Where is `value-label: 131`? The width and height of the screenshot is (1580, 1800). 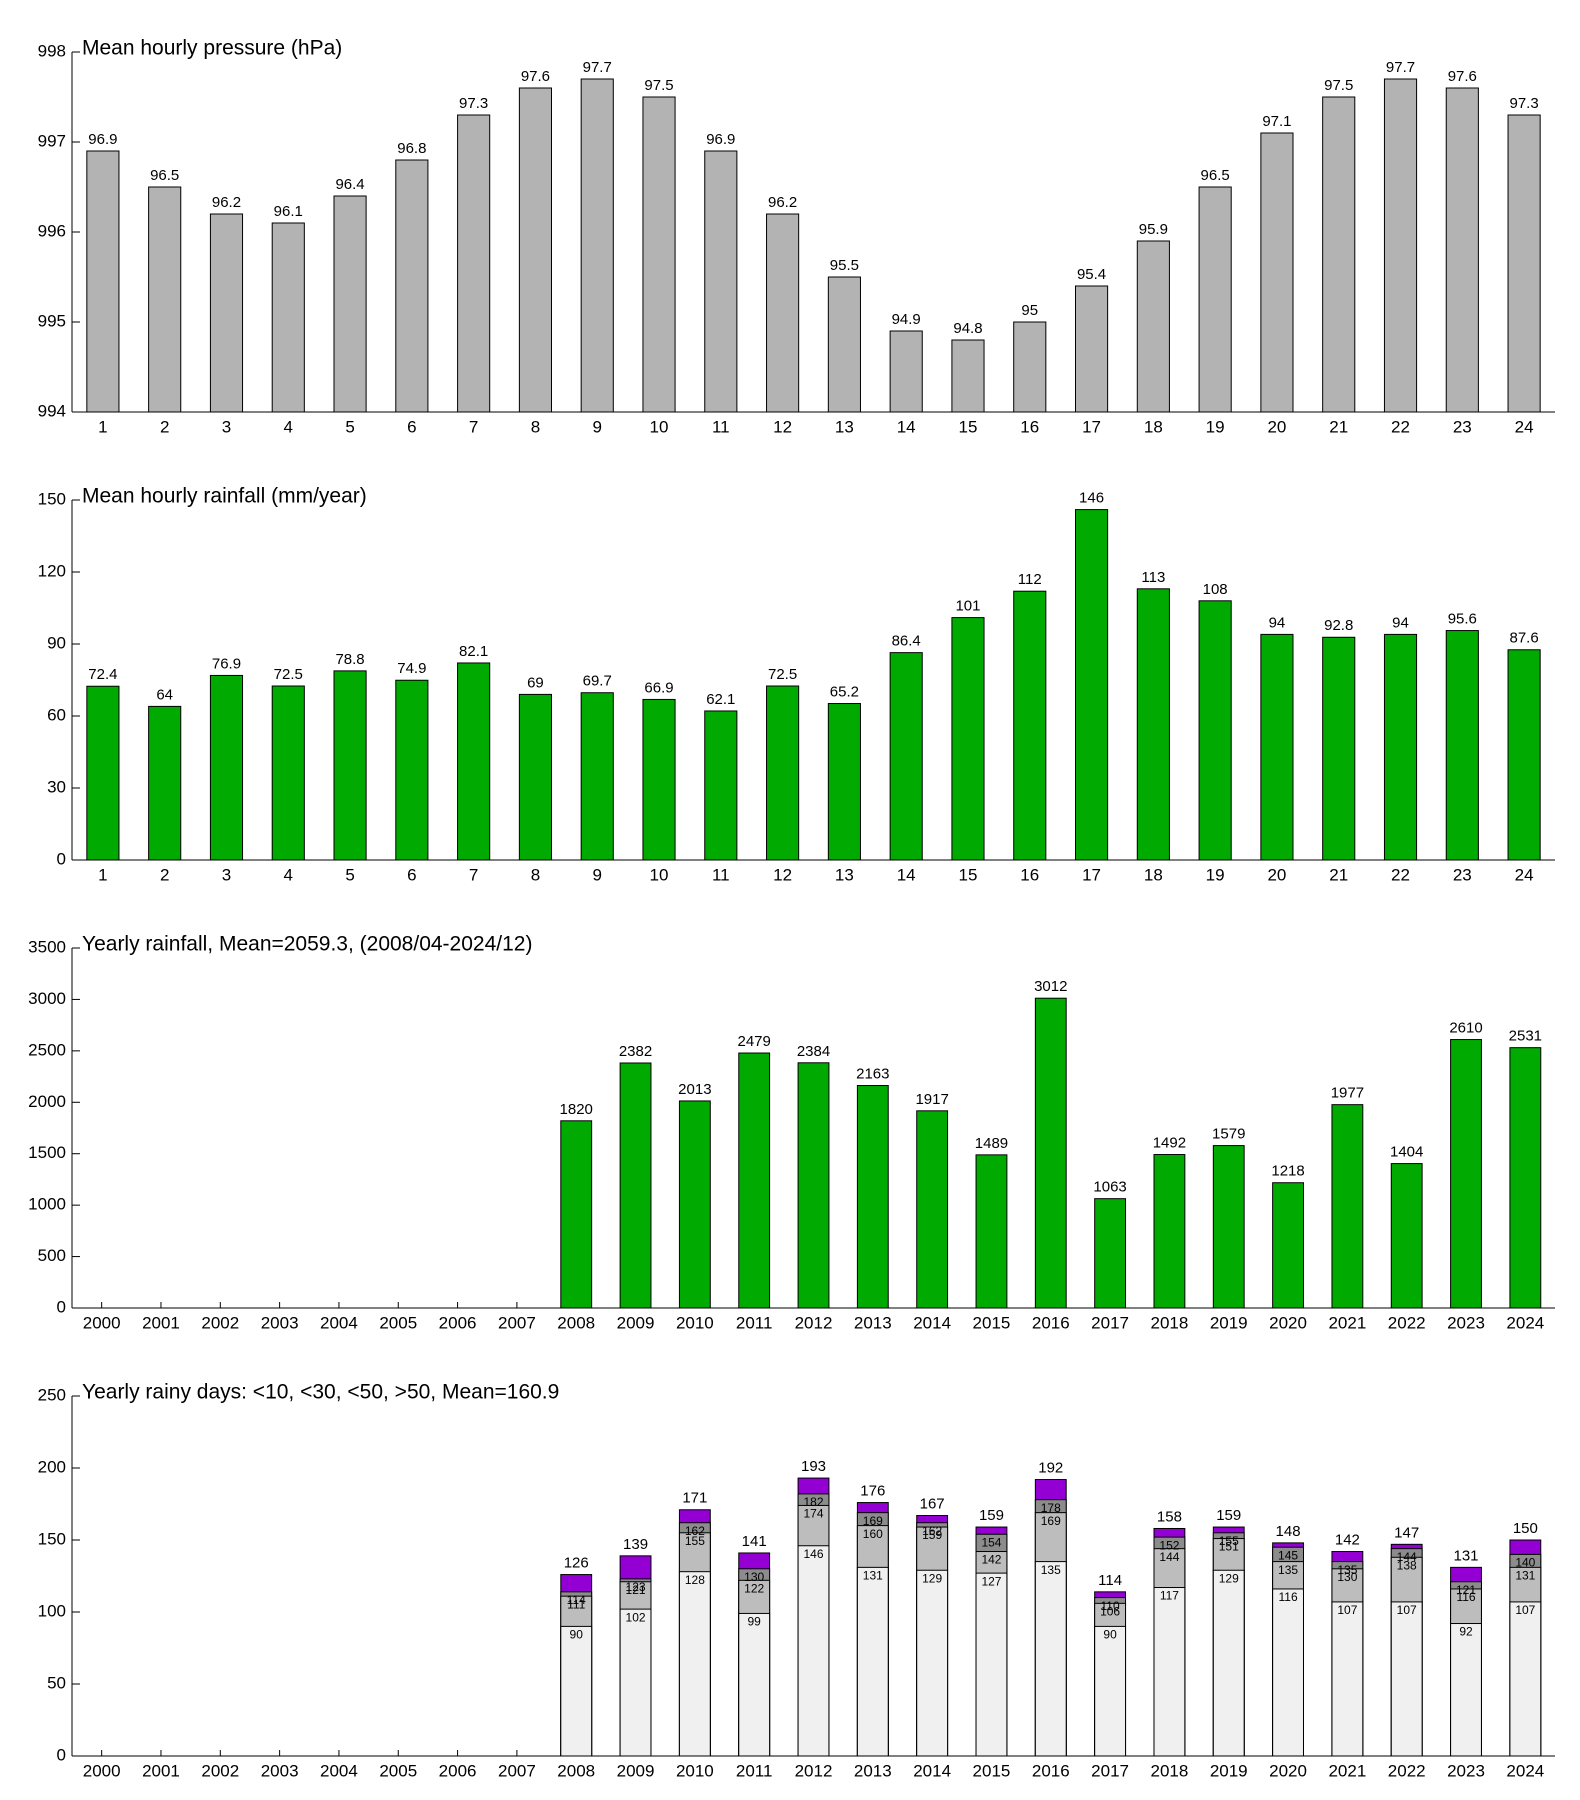
value-label: 131 is located at coordinates (1466, 1555).